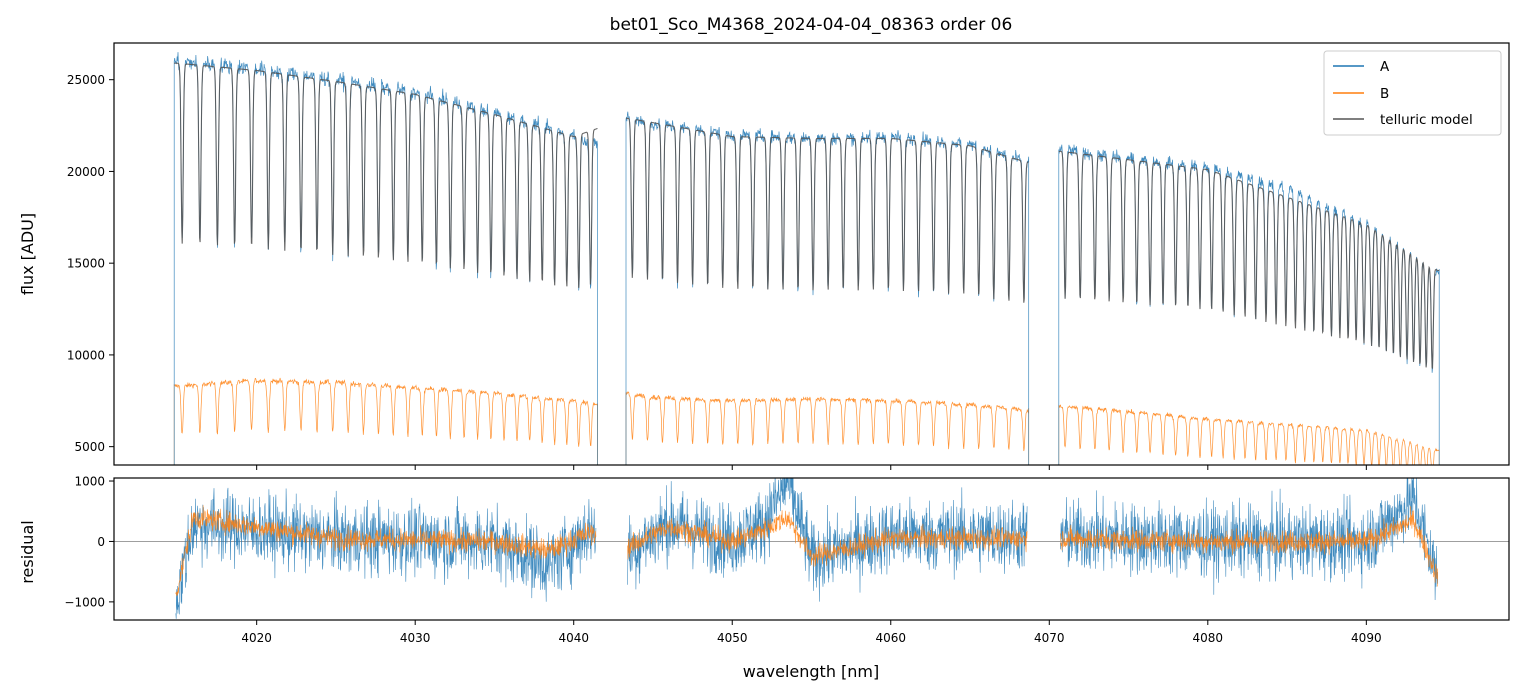 The height and width of the screenshot is (696, 1523). I want to click on legend-label-b: B, so click(1384, 94).